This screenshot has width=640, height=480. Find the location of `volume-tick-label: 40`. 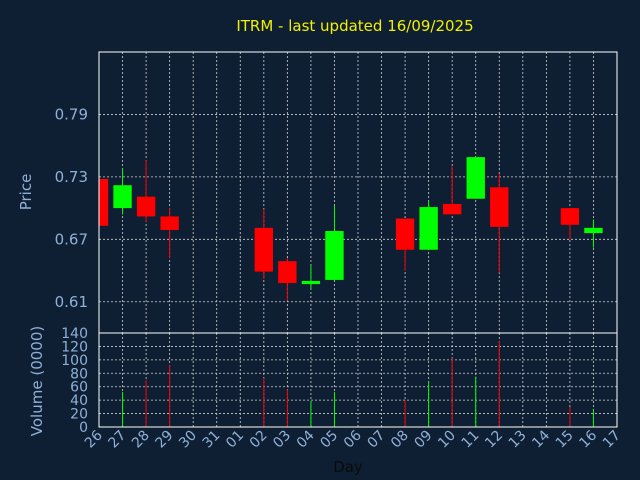

volume-tick-label: 40 is located at coordinates (79, 401).